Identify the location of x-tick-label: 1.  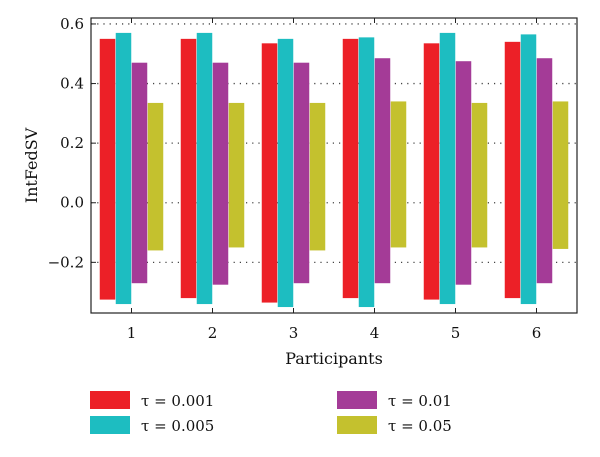
(132, 333).